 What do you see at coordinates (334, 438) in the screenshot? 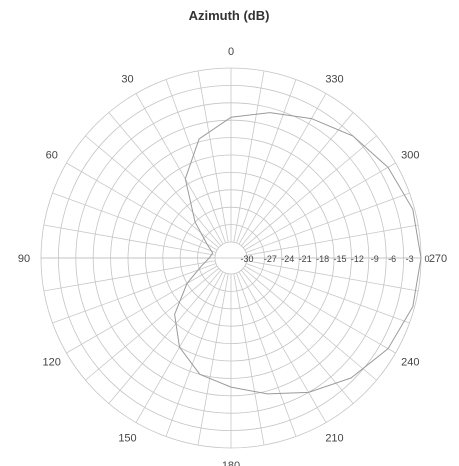
I see `angle-label-210: 210` at bounding box center [334, 438].